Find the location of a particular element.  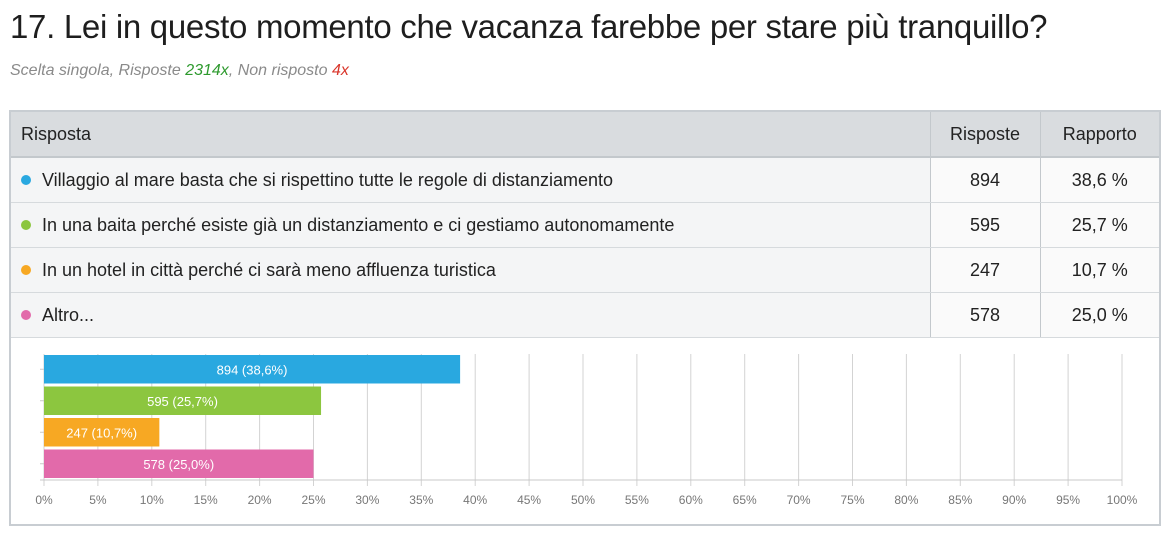

x-tick-label: 80% is located at coordinates (906, 500).